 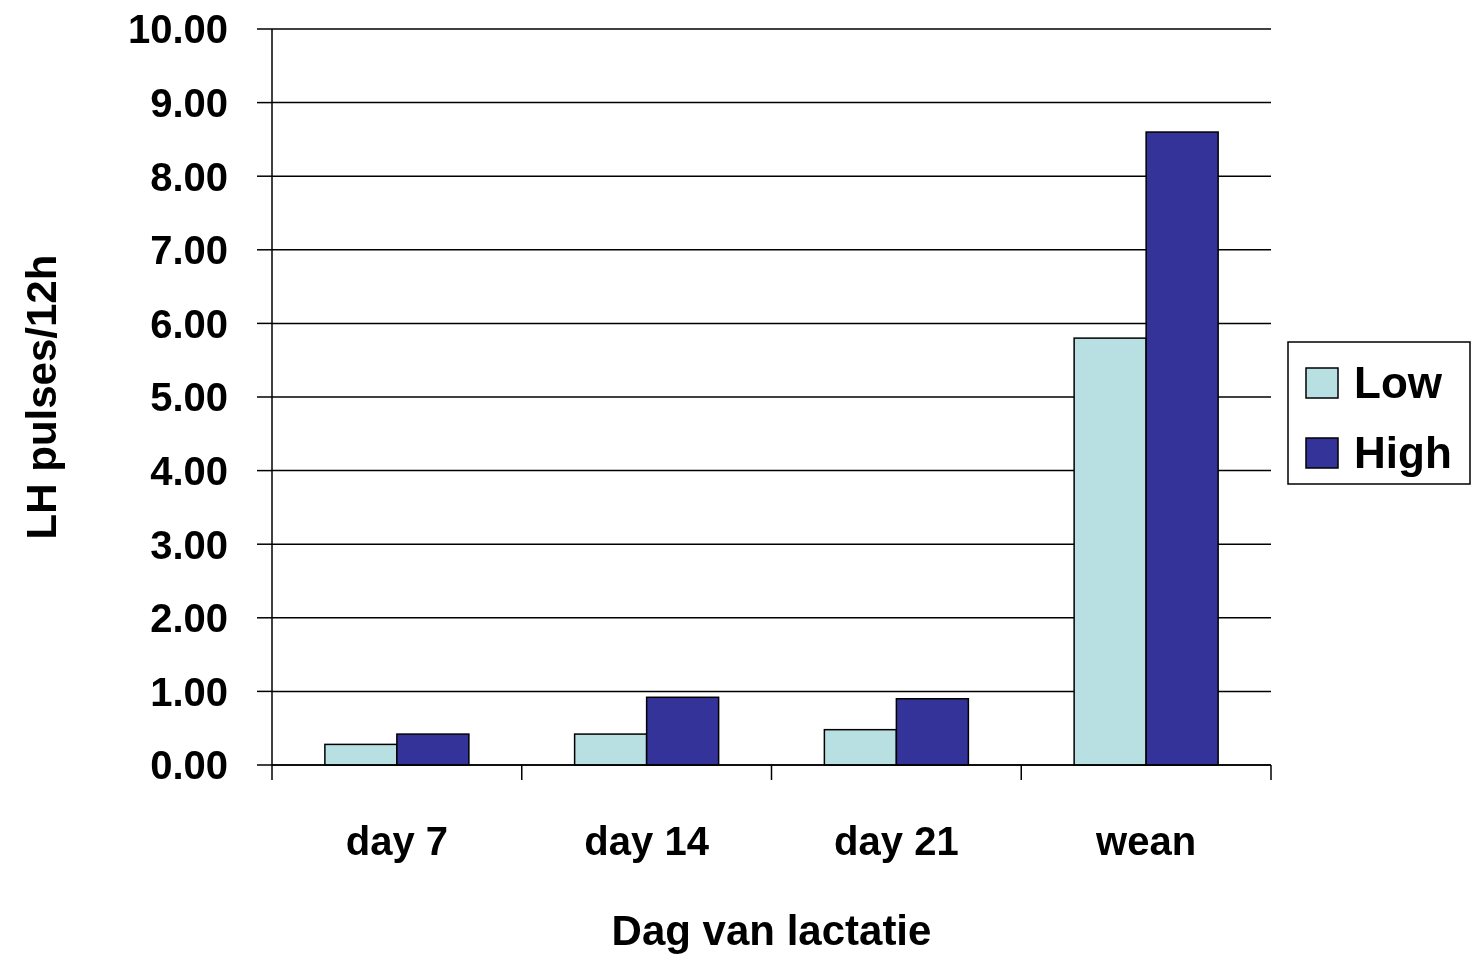 I want to click on y-tick-label: 5.00, so click(x=189, y=397).